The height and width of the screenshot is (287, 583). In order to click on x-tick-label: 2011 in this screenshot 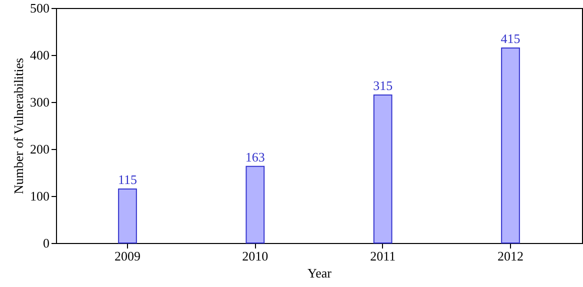, I will do `click(383, 256)`.